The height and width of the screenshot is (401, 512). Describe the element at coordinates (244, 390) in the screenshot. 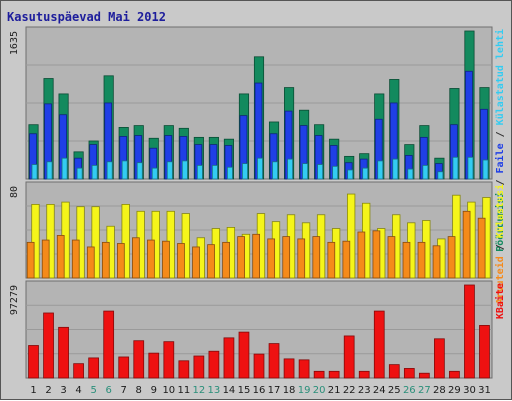

I see `x-tick-label-15: 15` at that location.